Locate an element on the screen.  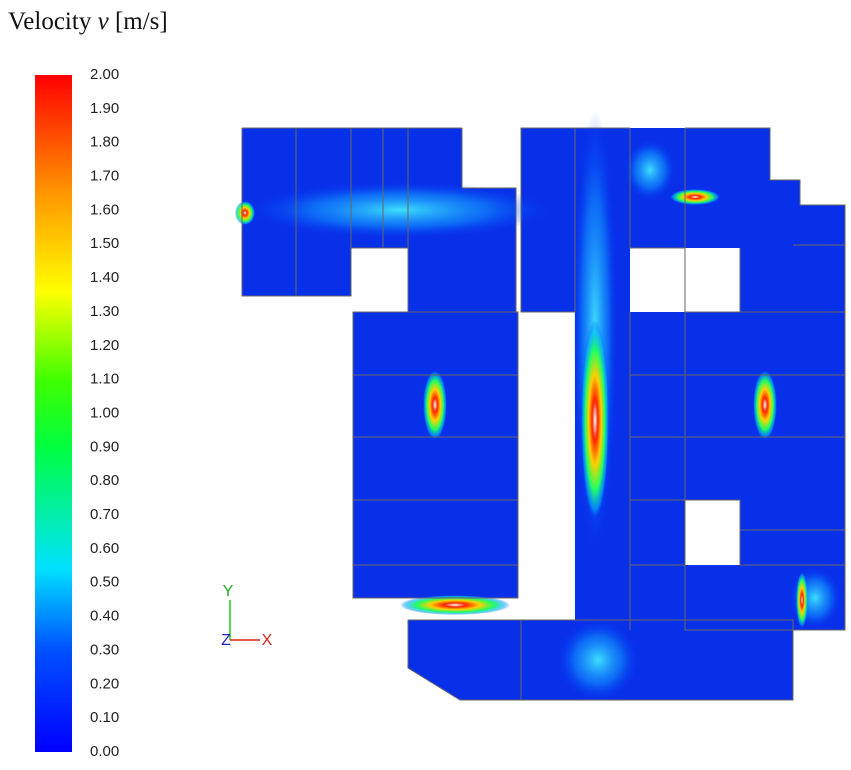
colorbar-tick-label: 0.40 is located at coordinates (104, 616).